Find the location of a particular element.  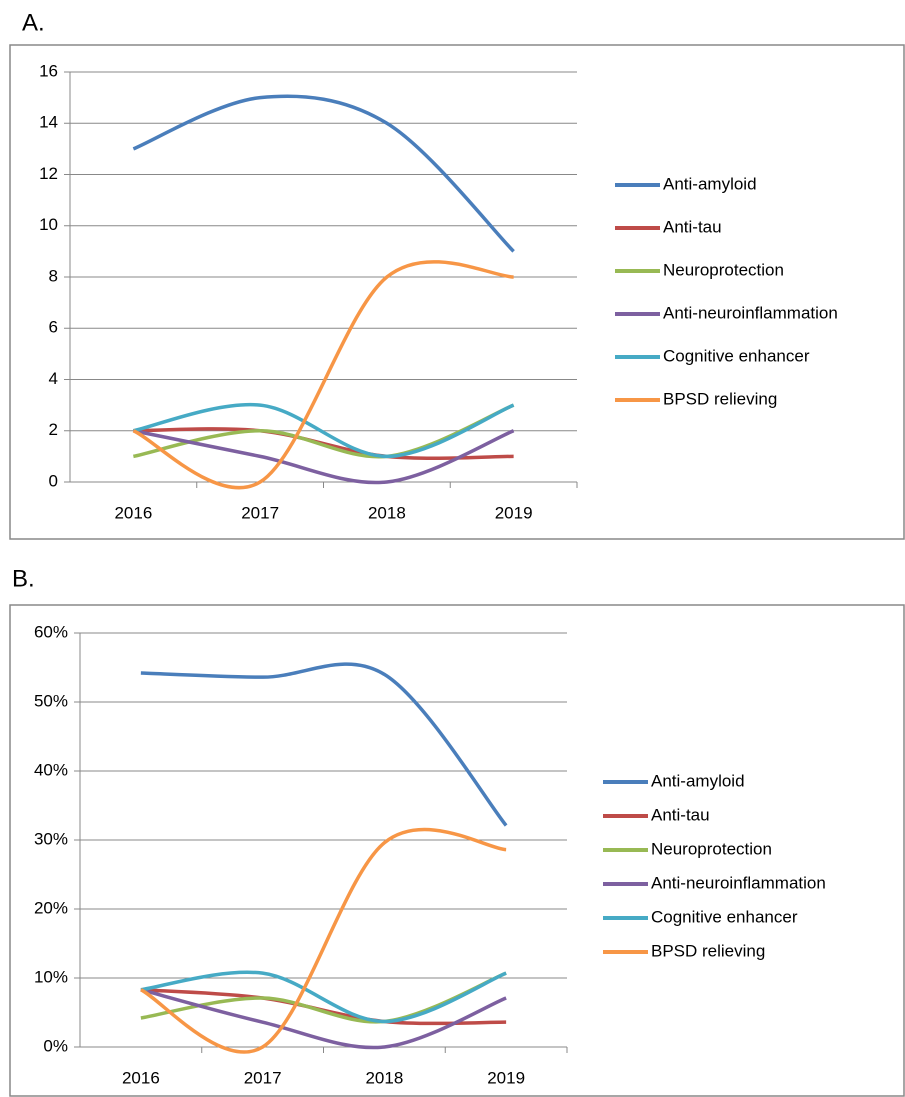

y-tick-label: 20% is located at coordinates (51, 907).